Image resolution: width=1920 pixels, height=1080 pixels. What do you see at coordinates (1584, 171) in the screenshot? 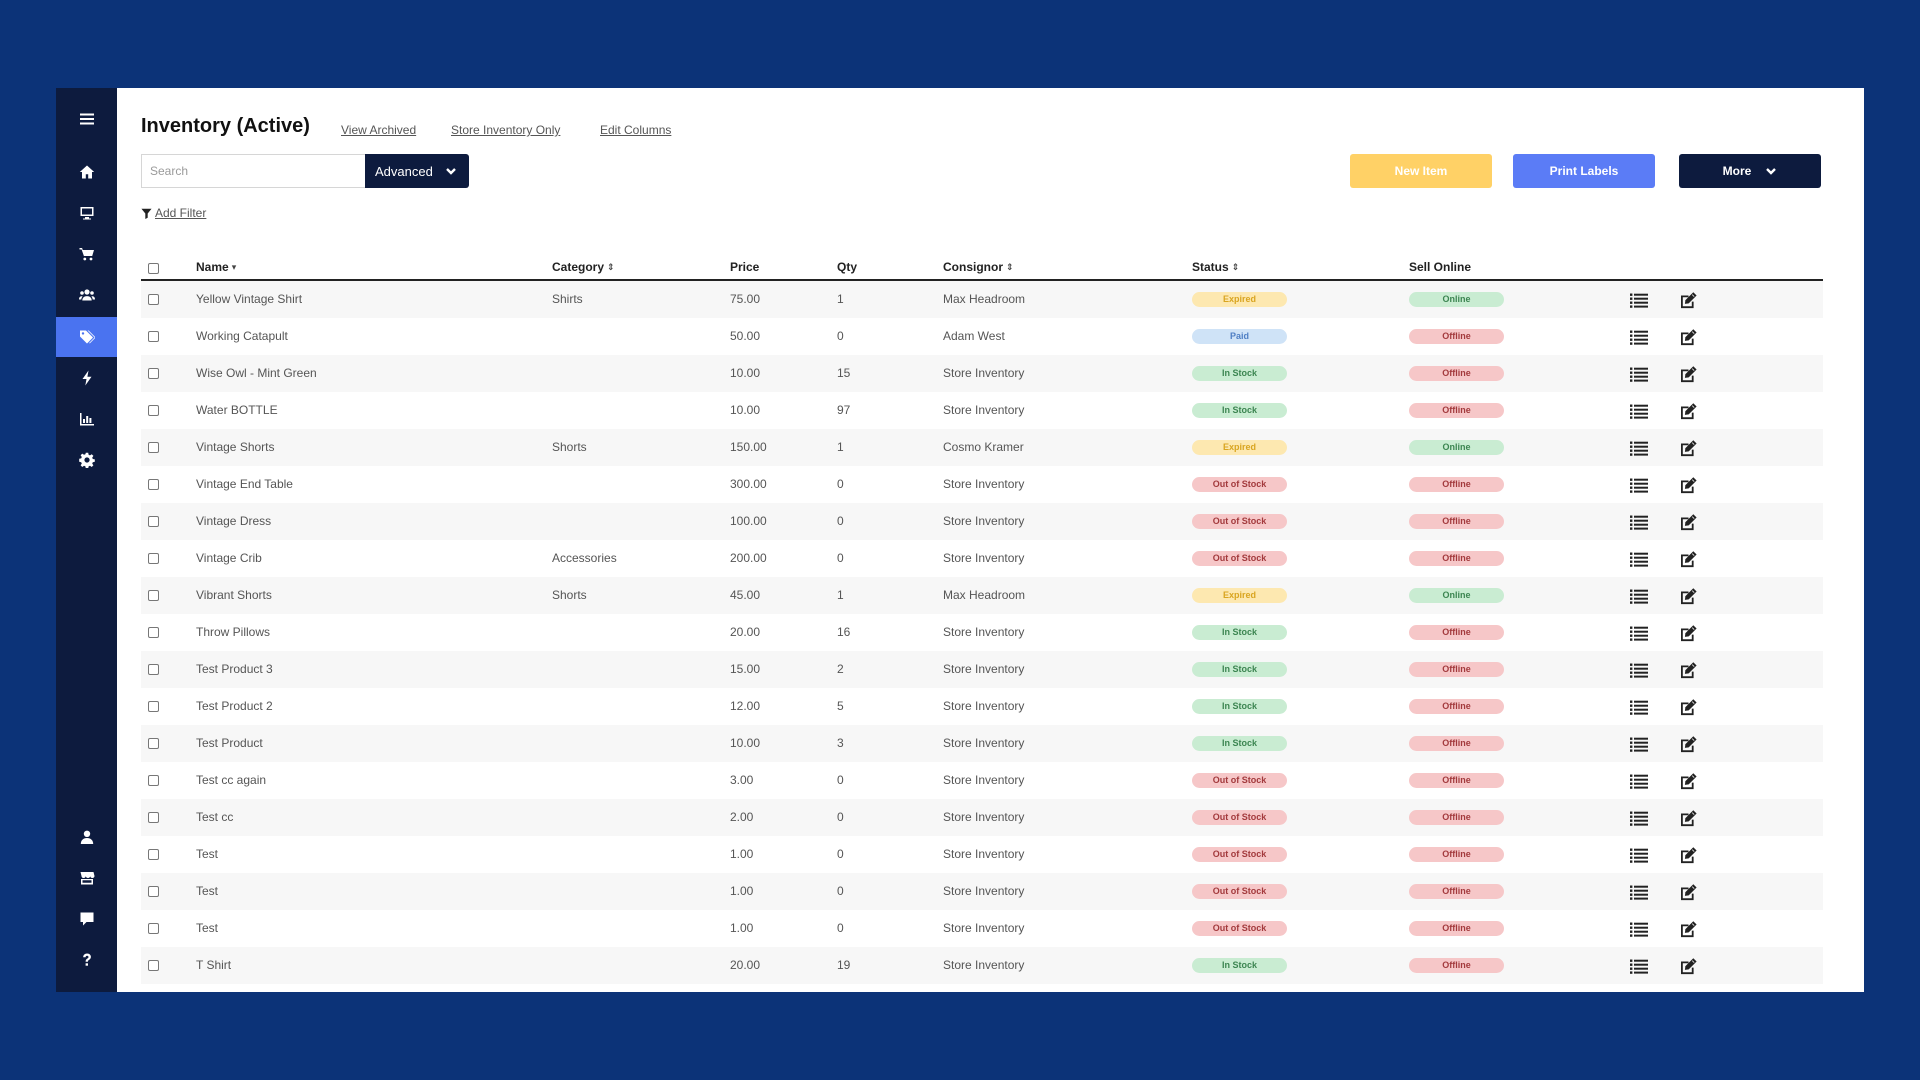
I see `print-labels-button: Print Labels` at bounding box center [1584, 171].